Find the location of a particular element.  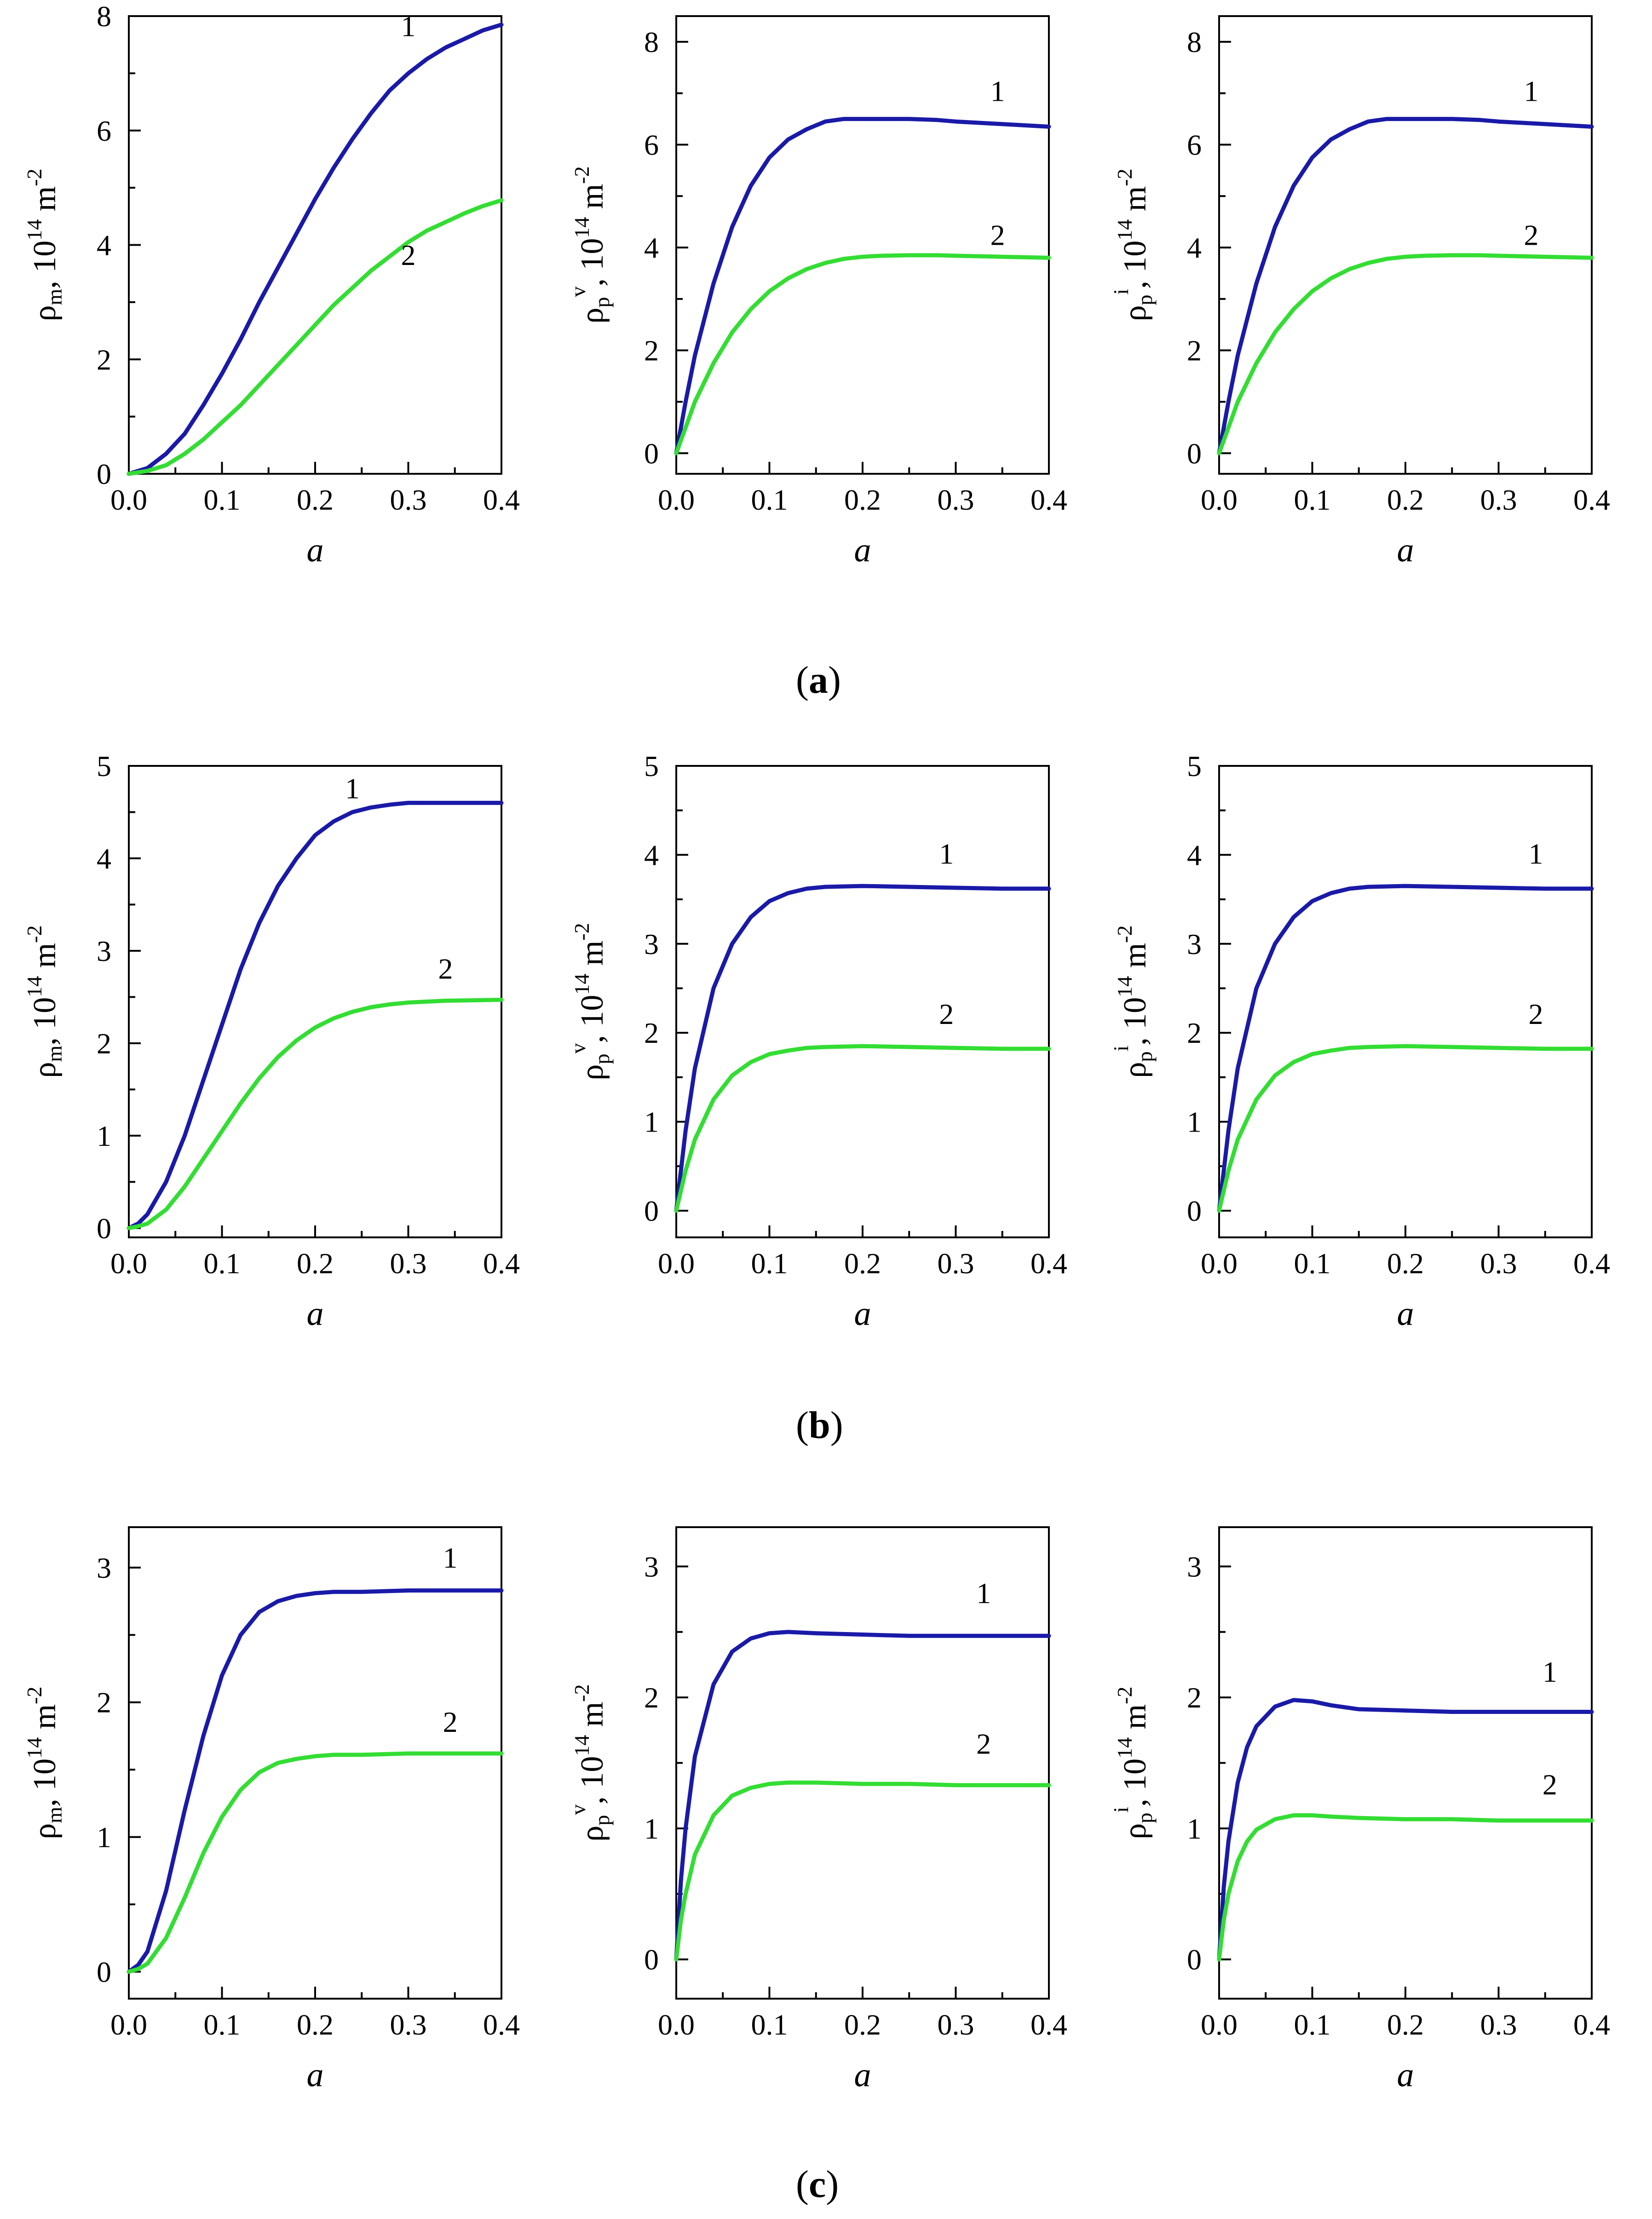

x-axis-title: a is located at coordinates (315, 1314).